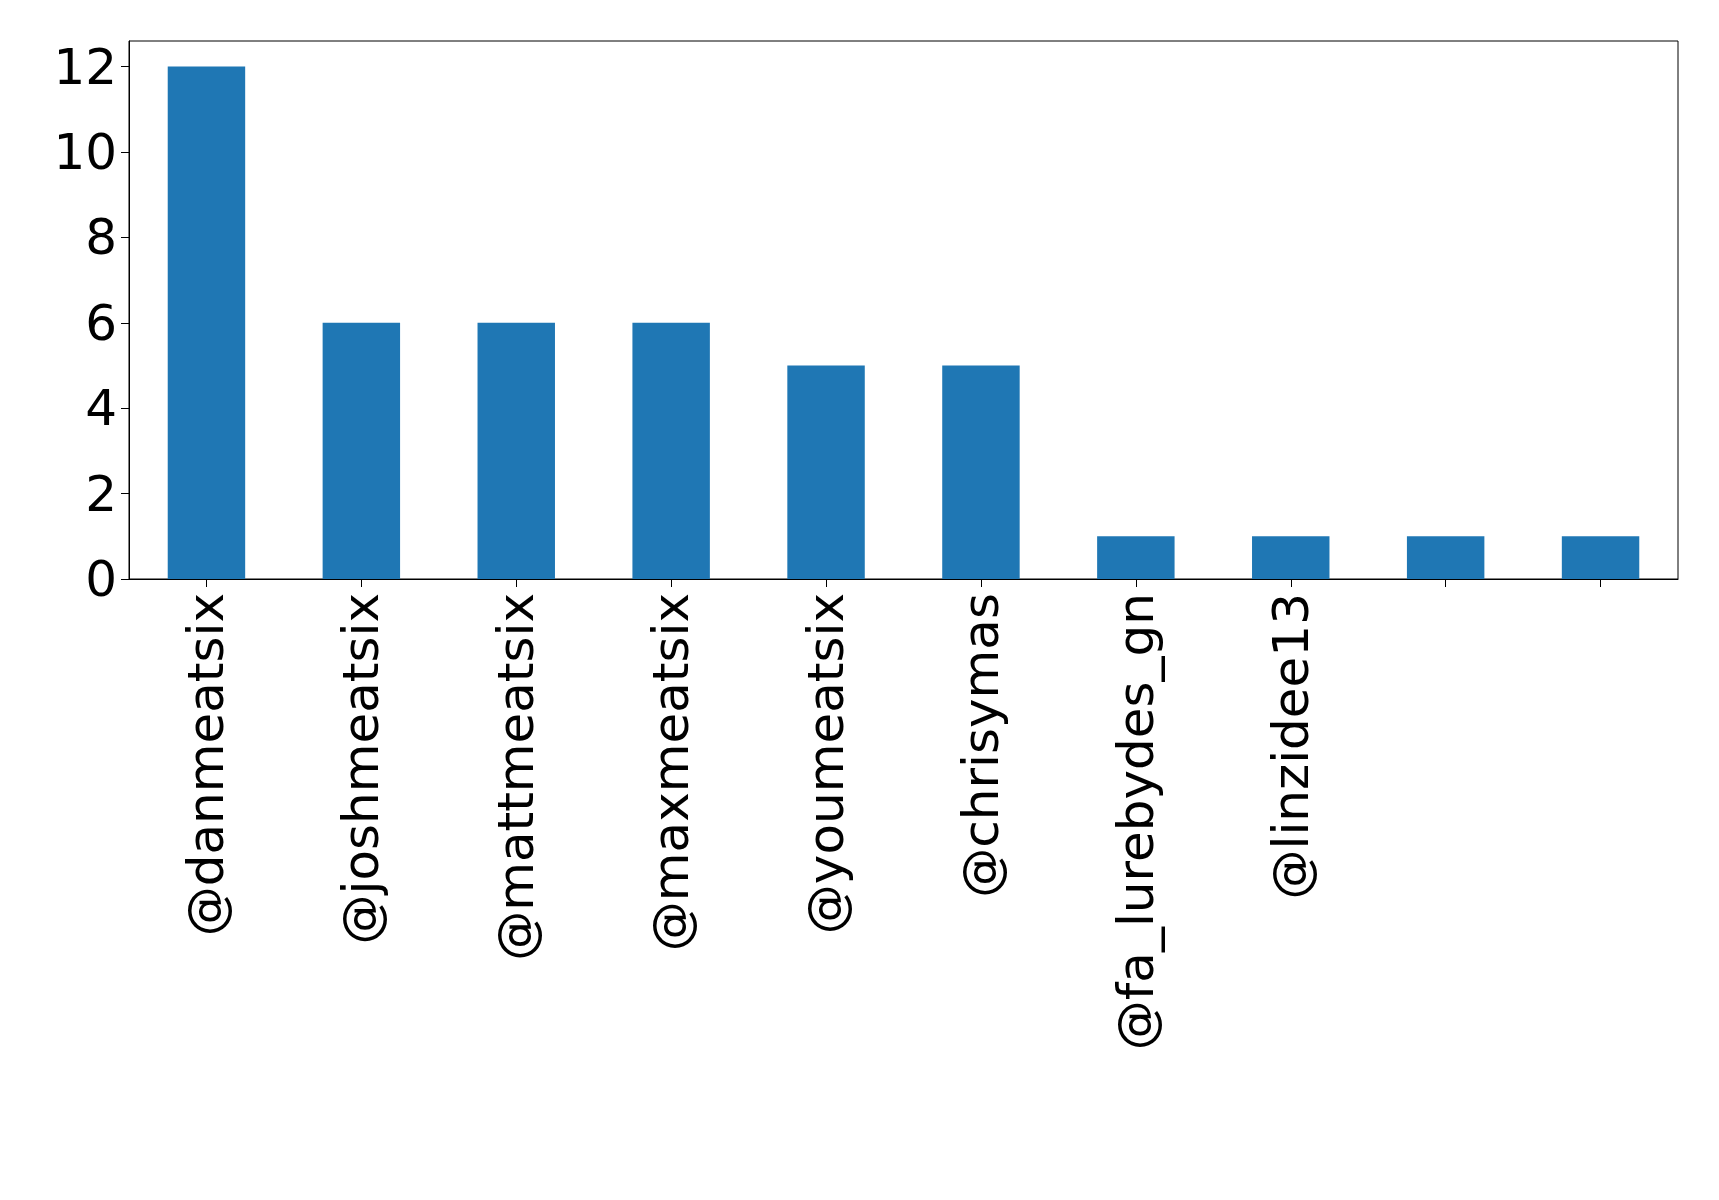  What do you see at coordinates (206, 765) in the screenshot?
I see `x-tick-label: @danmeatsix` at bounding box center [206, 765].